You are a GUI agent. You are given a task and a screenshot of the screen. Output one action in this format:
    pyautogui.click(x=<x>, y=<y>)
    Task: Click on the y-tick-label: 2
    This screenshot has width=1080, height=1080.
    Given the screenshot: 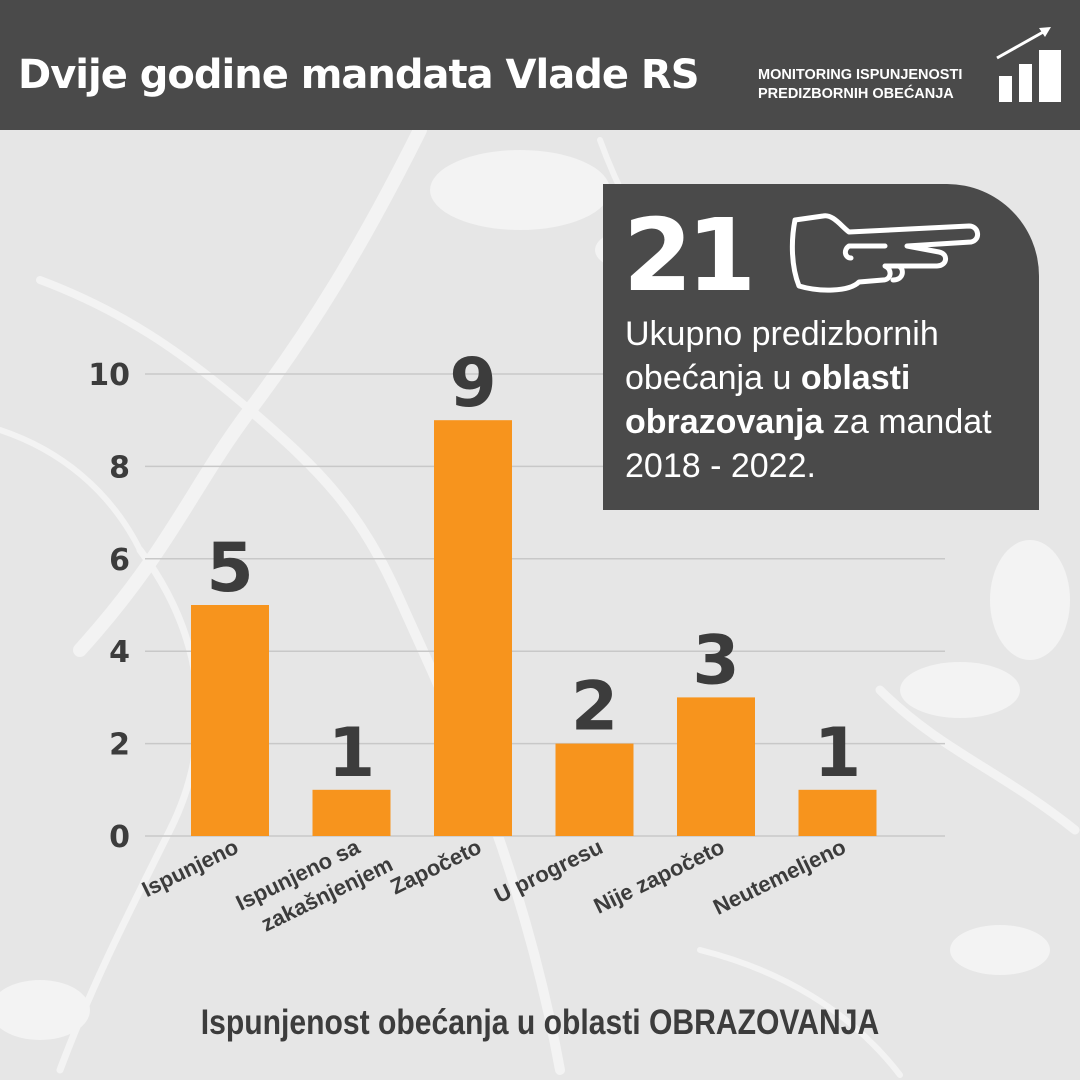 What is the action you would take?
    pyautogui.click(x=119, y=745)
    